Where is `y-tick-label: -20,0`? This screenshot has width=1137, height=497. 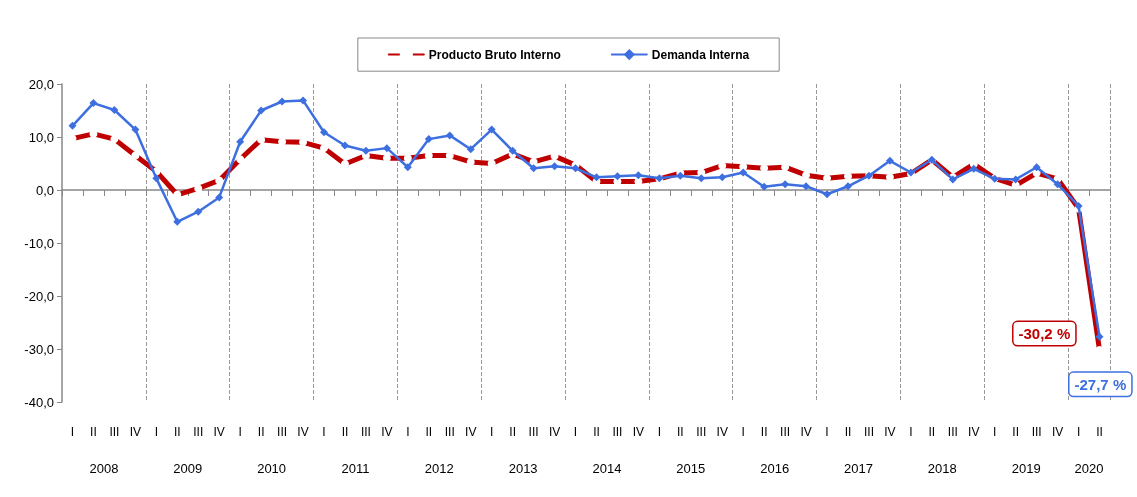 y-tick-label: -20,0 is located at coordinates (39, 296).